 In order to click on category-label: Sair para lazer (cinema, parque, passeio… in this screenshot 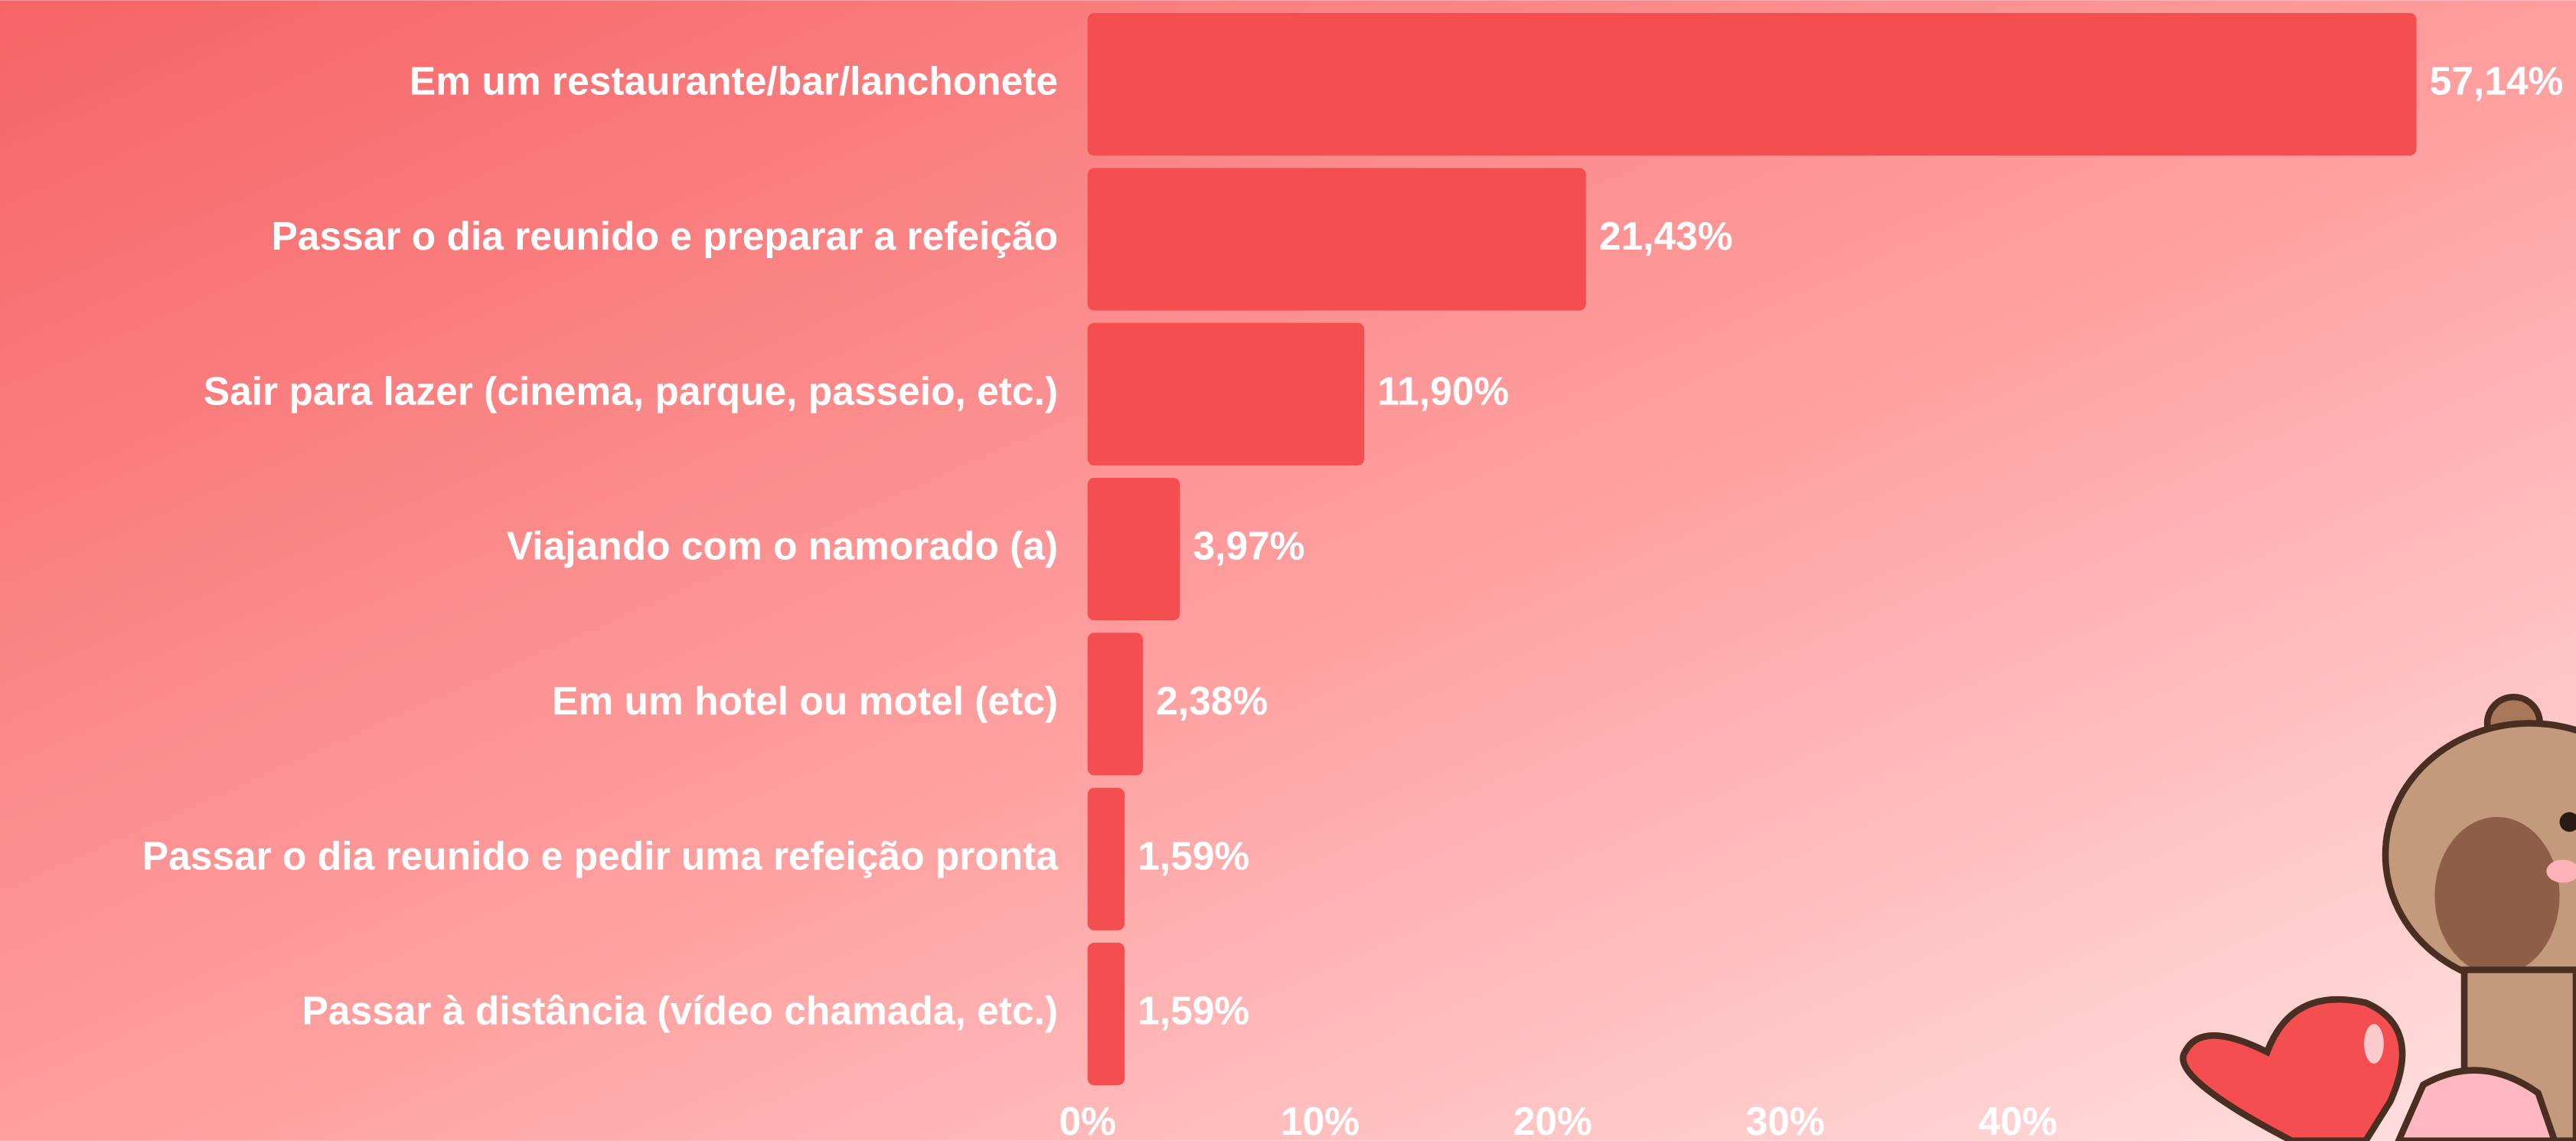, I will do `click(631, 390)`.